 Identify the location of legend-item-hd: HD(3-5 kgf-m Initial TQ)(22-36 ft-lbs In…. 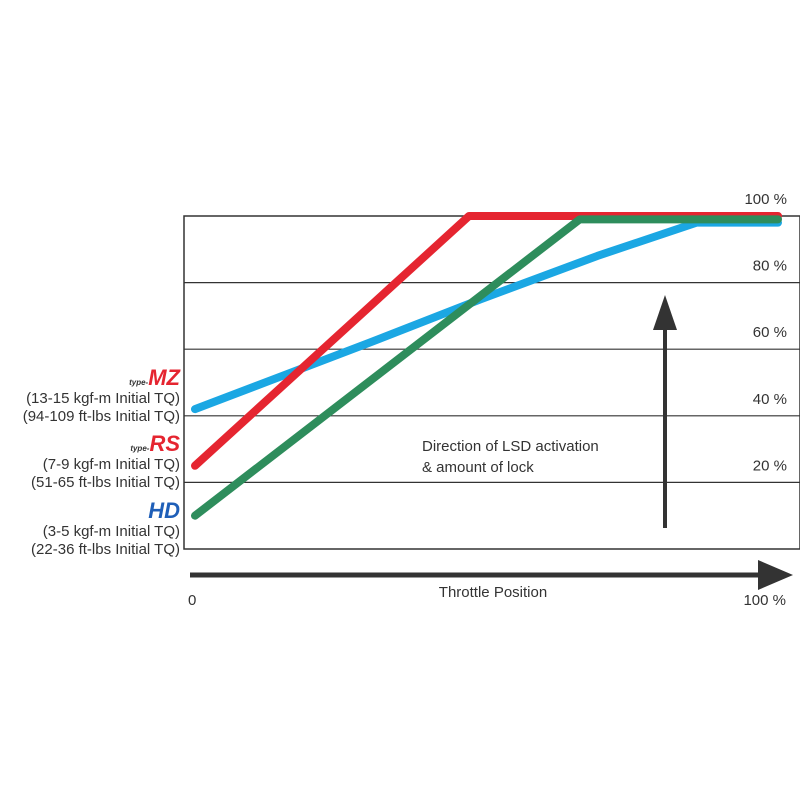
(105, 528).